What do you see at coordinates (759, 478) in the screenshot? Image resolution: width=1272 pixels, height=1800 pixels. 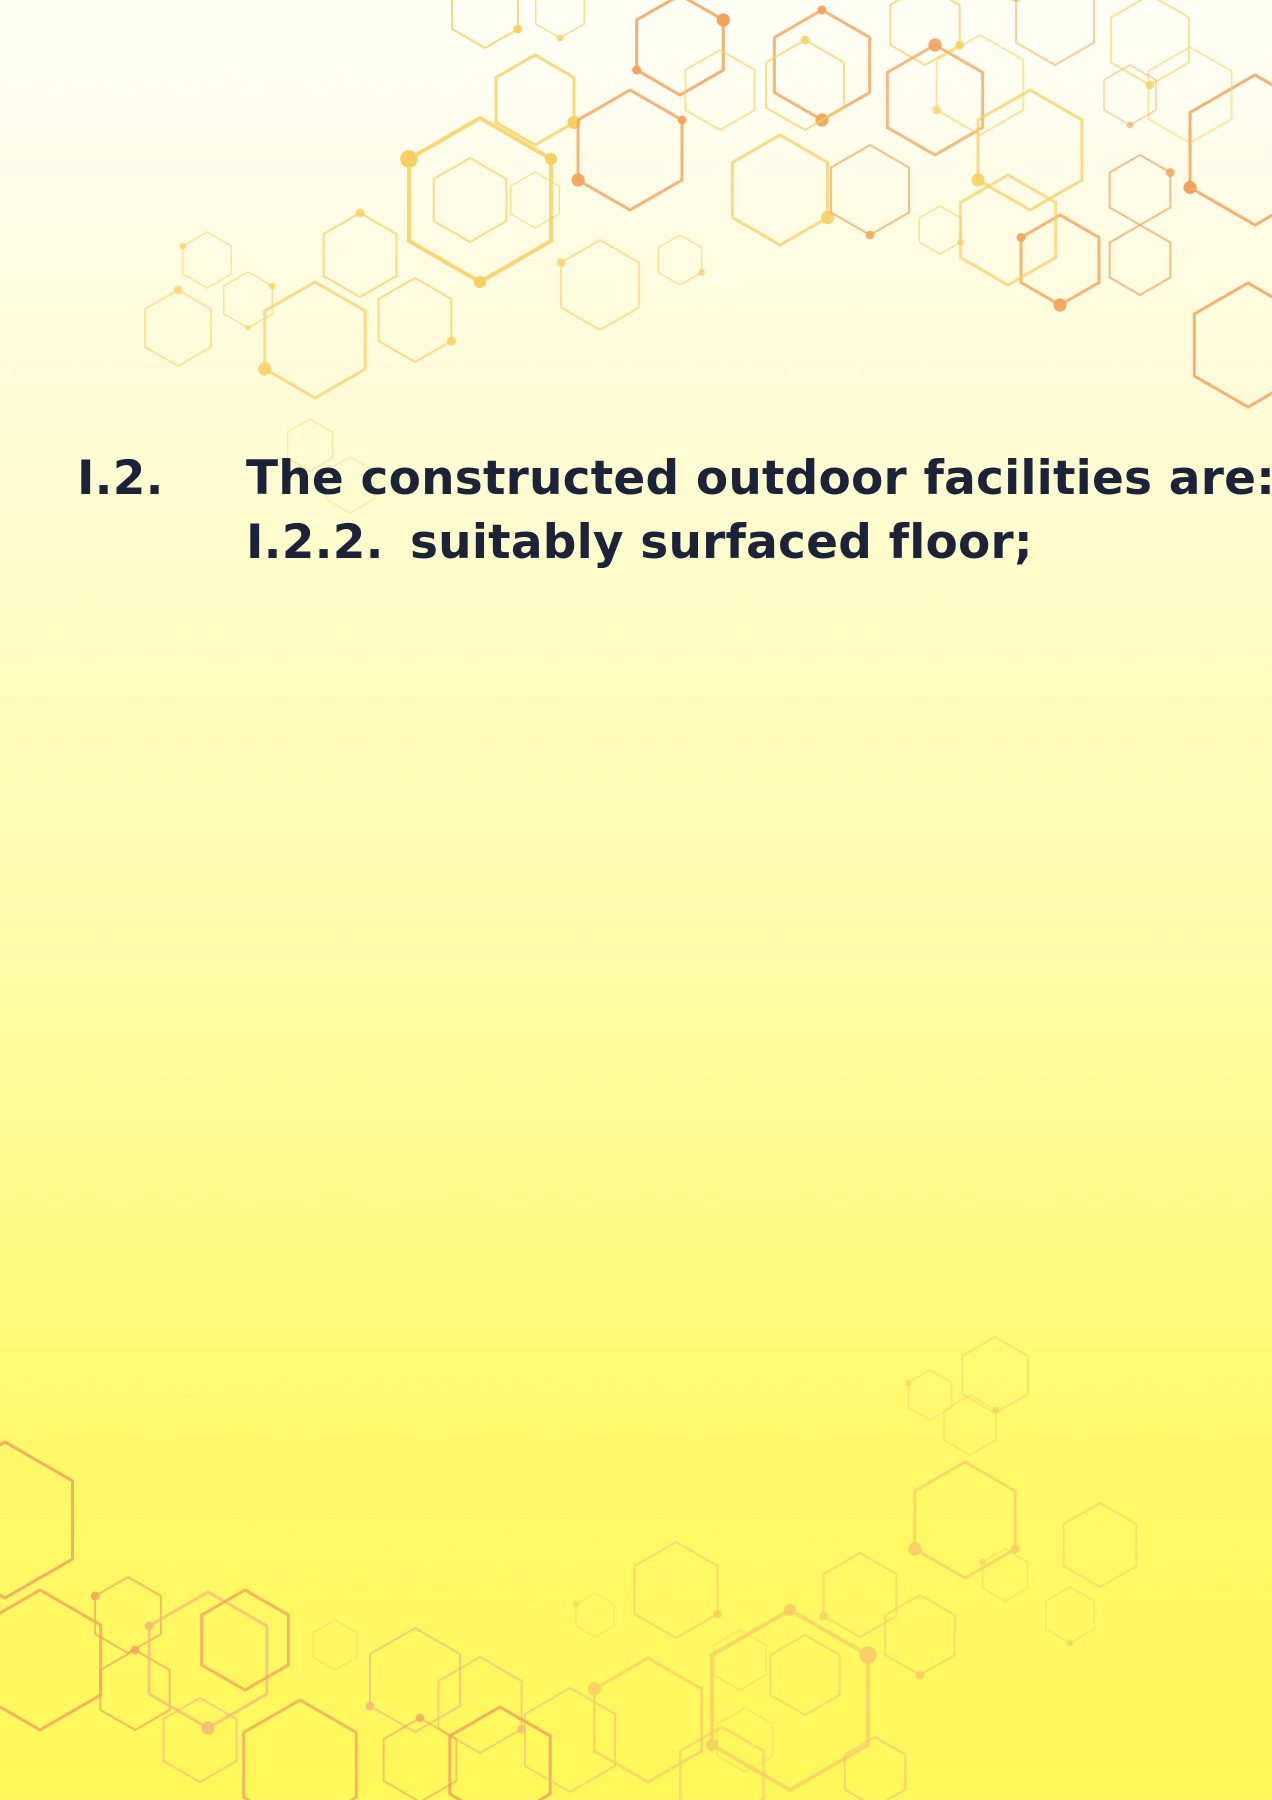 I see `section-text: The constructed outdoor facilities are:` at bounding box center [759, 478].